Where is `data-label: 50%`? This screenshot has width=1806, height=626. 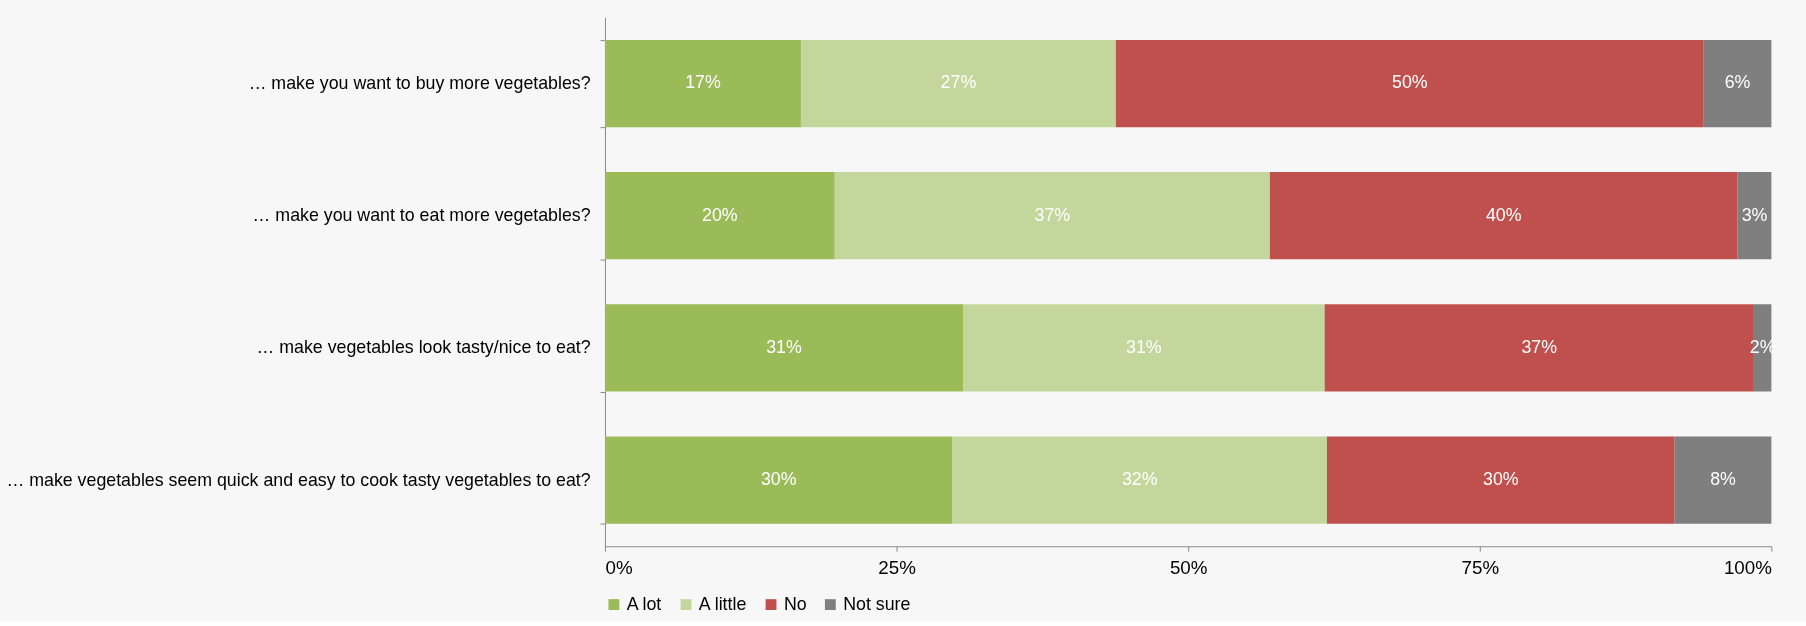 data-label: 50% is located at coordinates (1410, 82).